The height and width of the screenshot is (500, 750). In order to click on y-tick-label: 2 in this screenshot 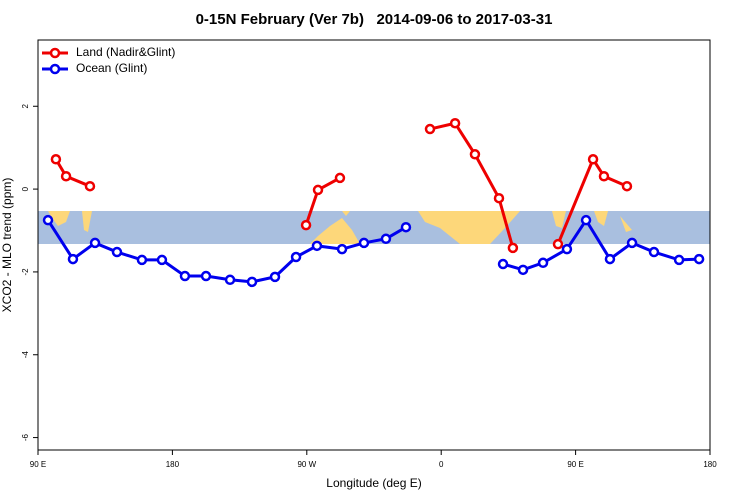, I will do `click(25, 105)`.